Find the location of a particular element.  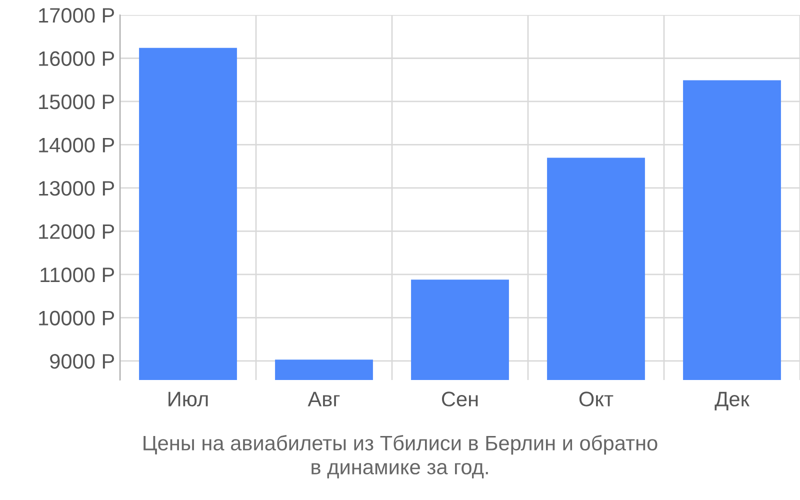

text: Цены на авиабилеты из Тбилиси в Берлин и обратно в динамике за год. is located at coordinates (401, 456).